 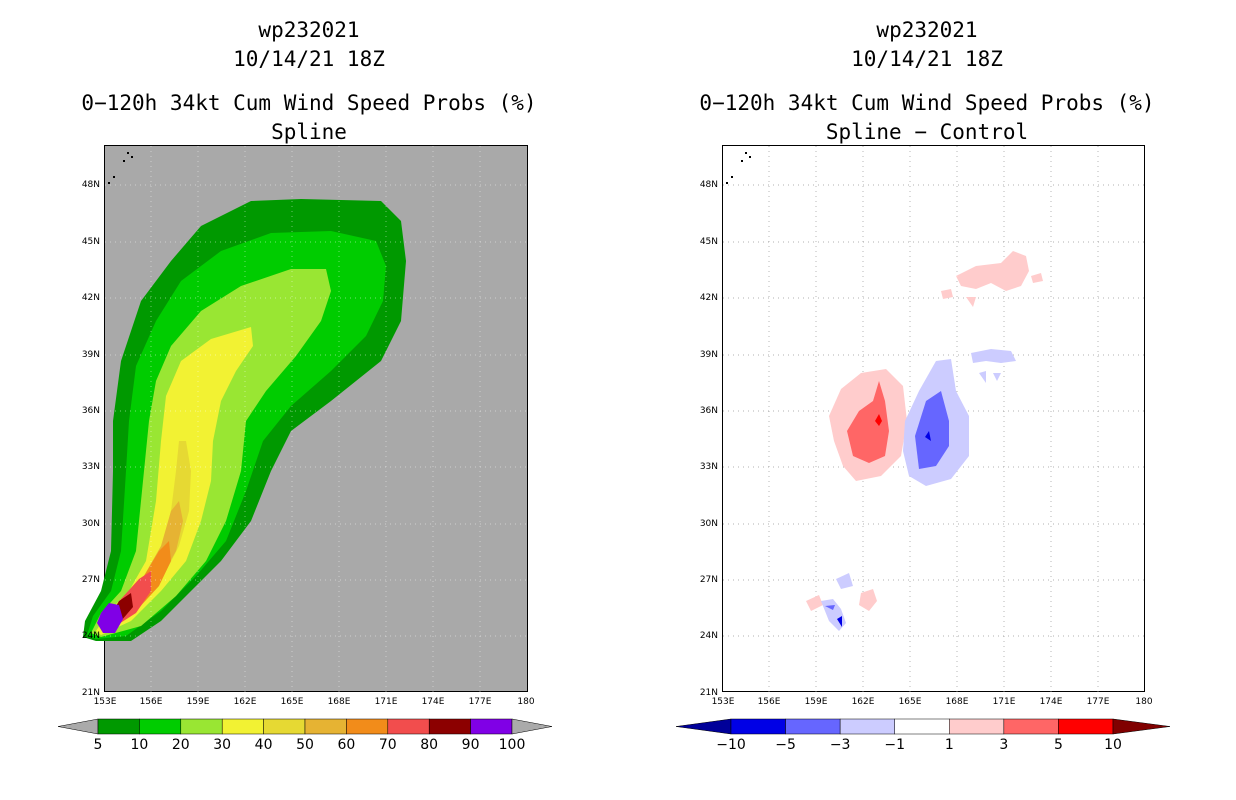 What do you see at coordinates (927, 132) in the screenshot?
I see `subtitle: Spline − Control` at bounding box center [927, 132].